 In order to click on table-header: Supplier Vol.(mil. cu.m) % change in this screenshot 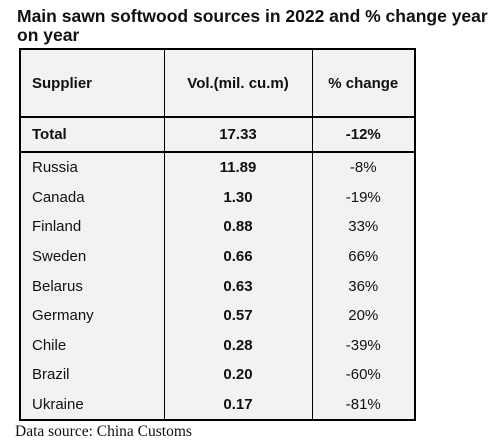, I will do `click(217, 83)`.